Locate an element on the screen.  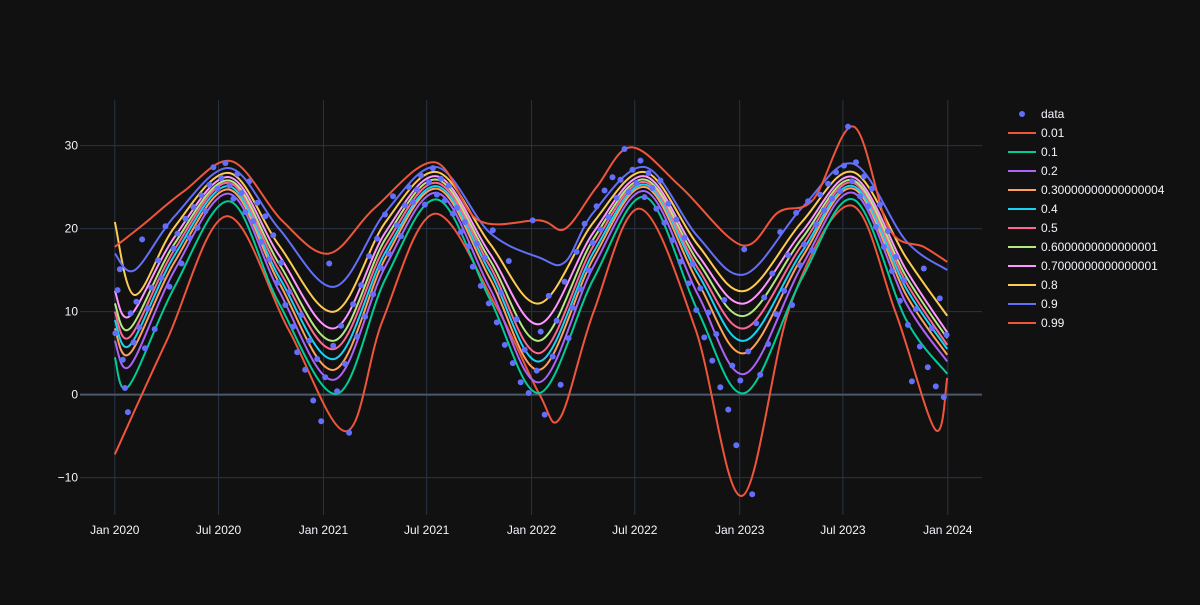
legend-item: 0.1 is located at coordinates (1033, 152).